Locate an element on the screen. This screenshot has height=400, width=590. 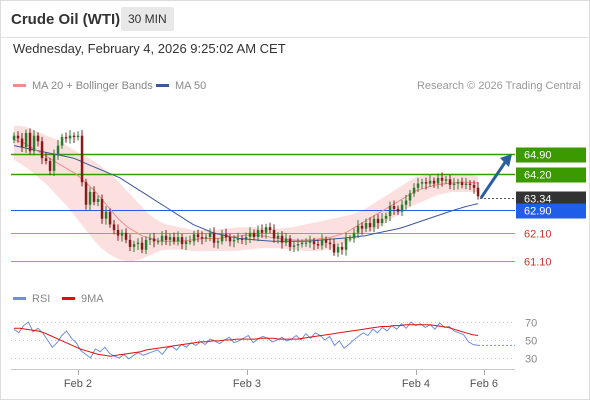
resistance-label-box is located at coordinates (551, 155).